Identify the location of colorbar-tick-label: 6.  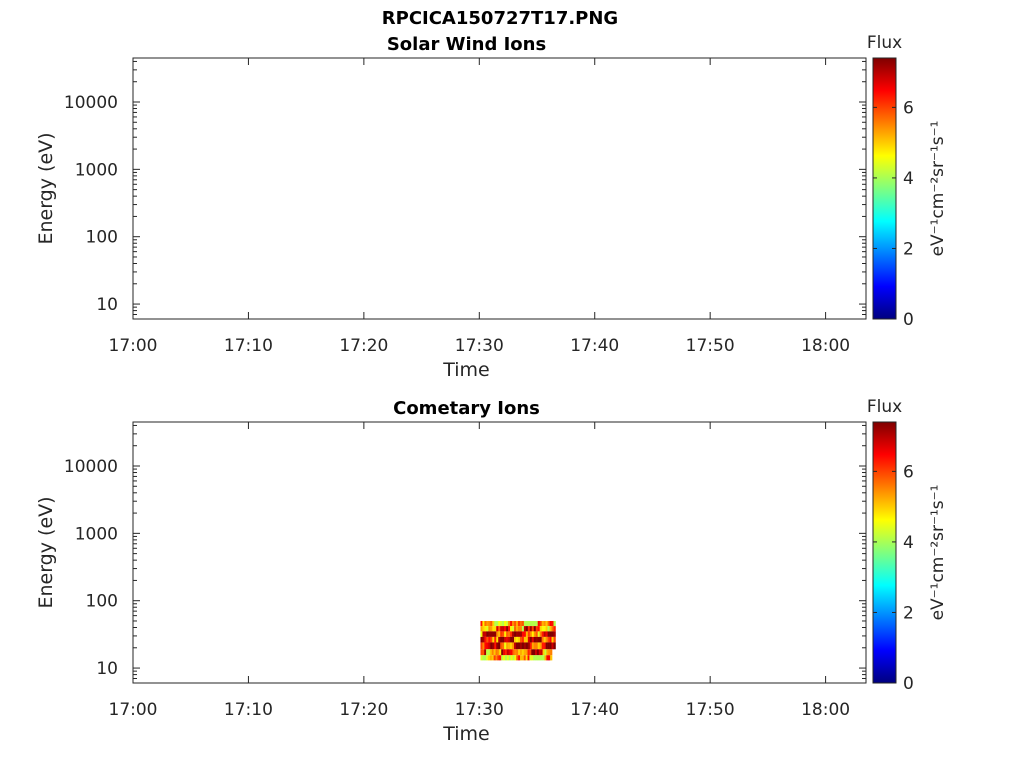
(908, 472).